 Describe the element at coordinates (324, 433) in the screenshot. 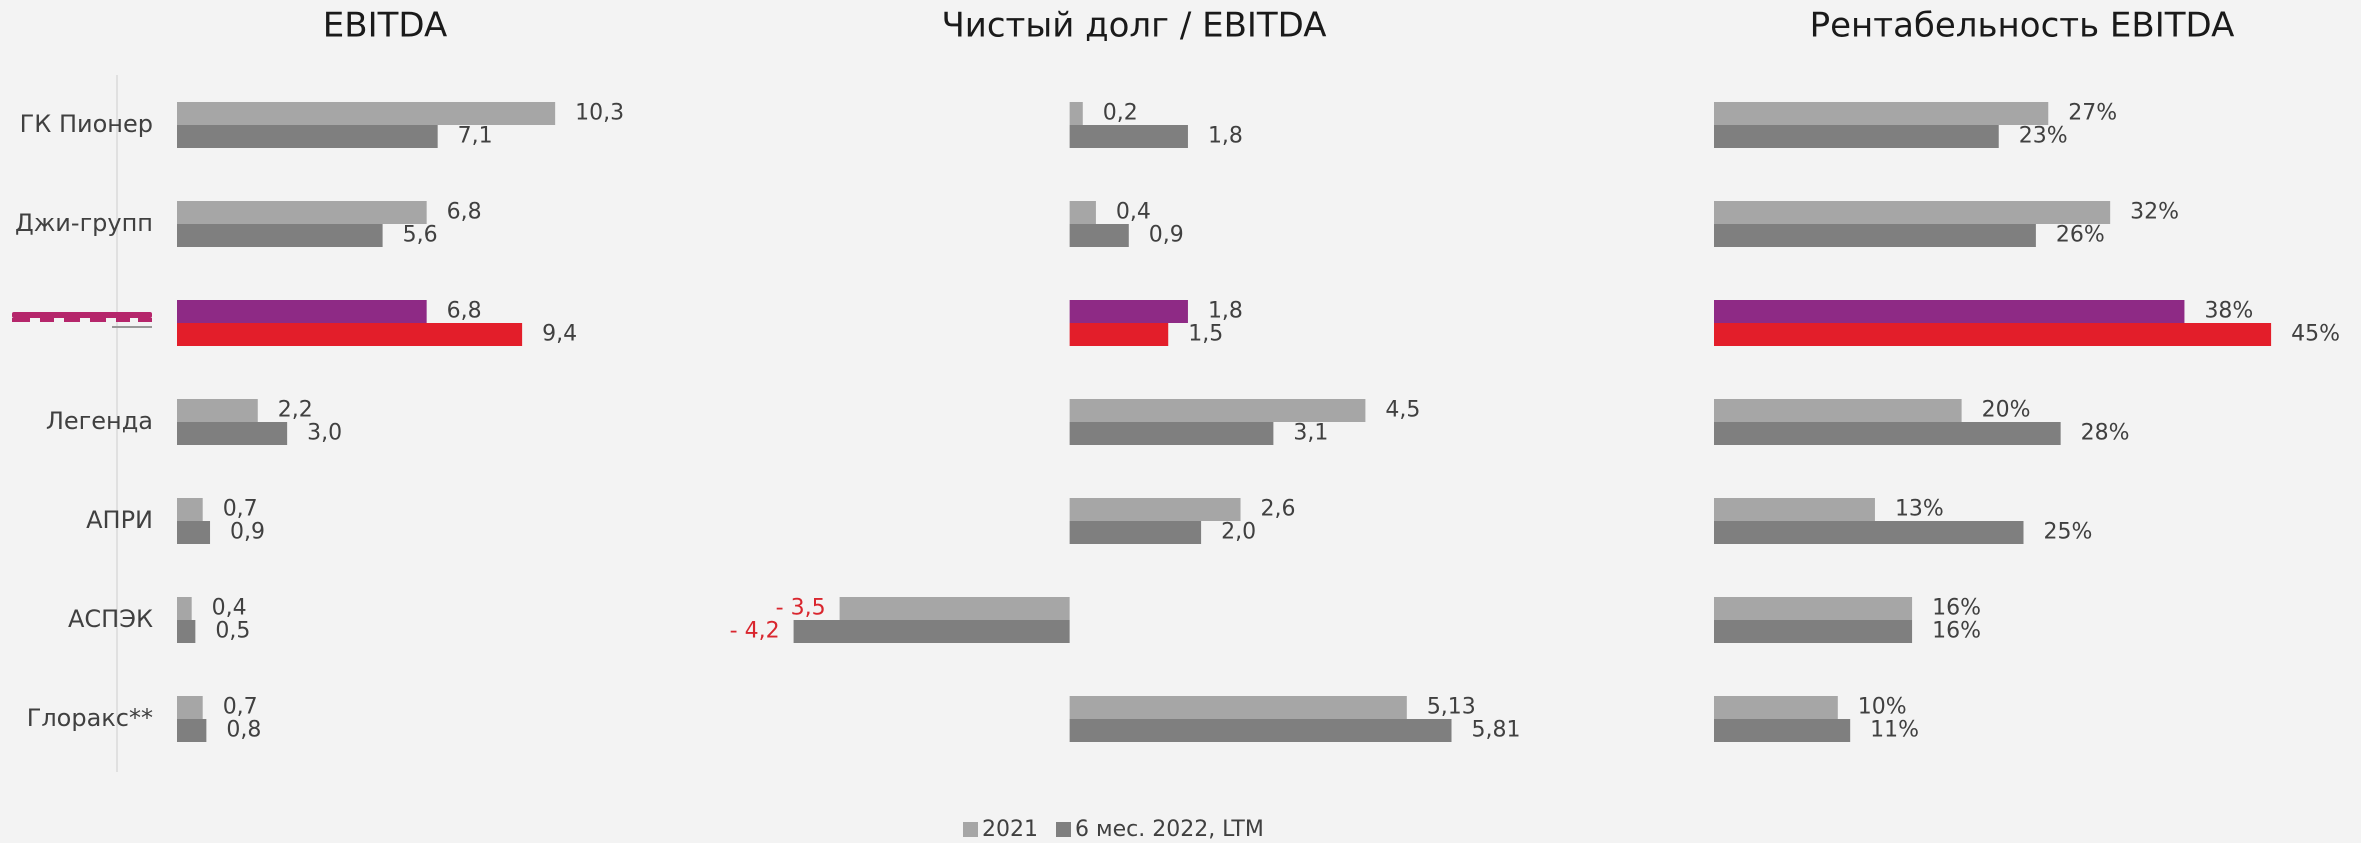

I see `value-label: 3,0` at that location.